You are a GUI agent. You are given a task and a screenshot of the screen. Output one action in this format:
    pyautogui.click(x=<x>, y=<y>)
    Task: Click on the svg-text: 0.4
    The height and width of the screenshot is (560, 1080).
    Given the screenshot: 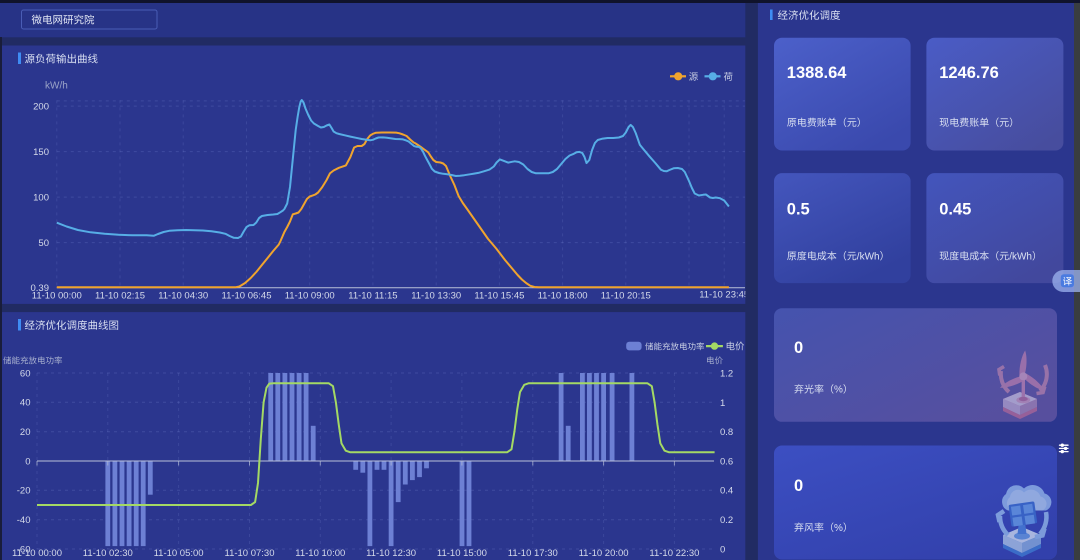 What is the action you would take?
    pyautogui.click(x=726, y=491)
    